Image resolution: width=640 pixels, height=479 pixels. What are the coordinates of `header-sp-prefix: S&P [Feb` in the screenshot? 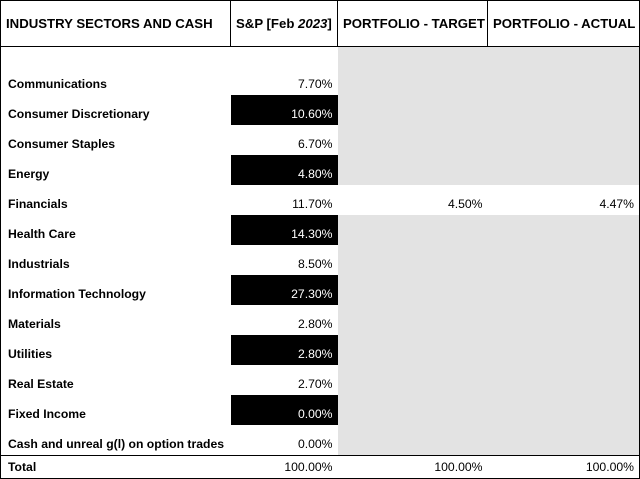 It's located at (267, 23).